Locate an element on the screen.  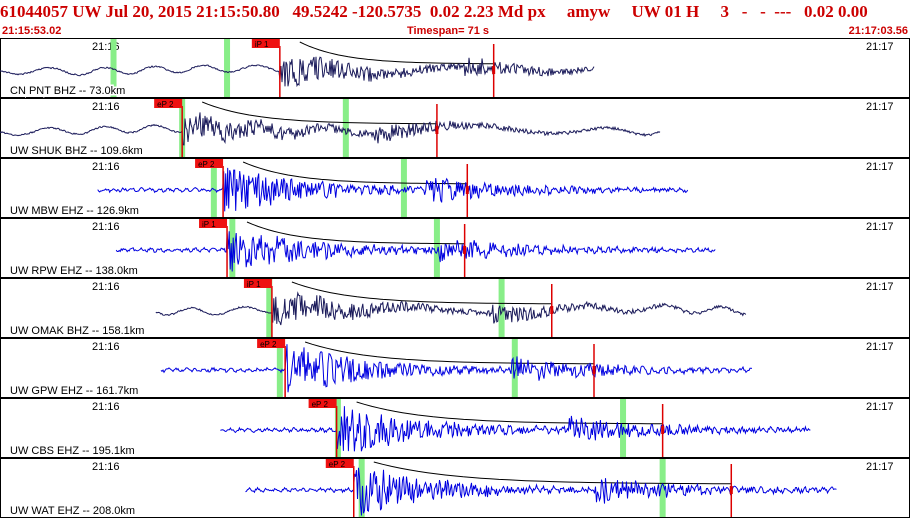
start-time-label: 21:15:53.02 is located at coordinates (32, 31).